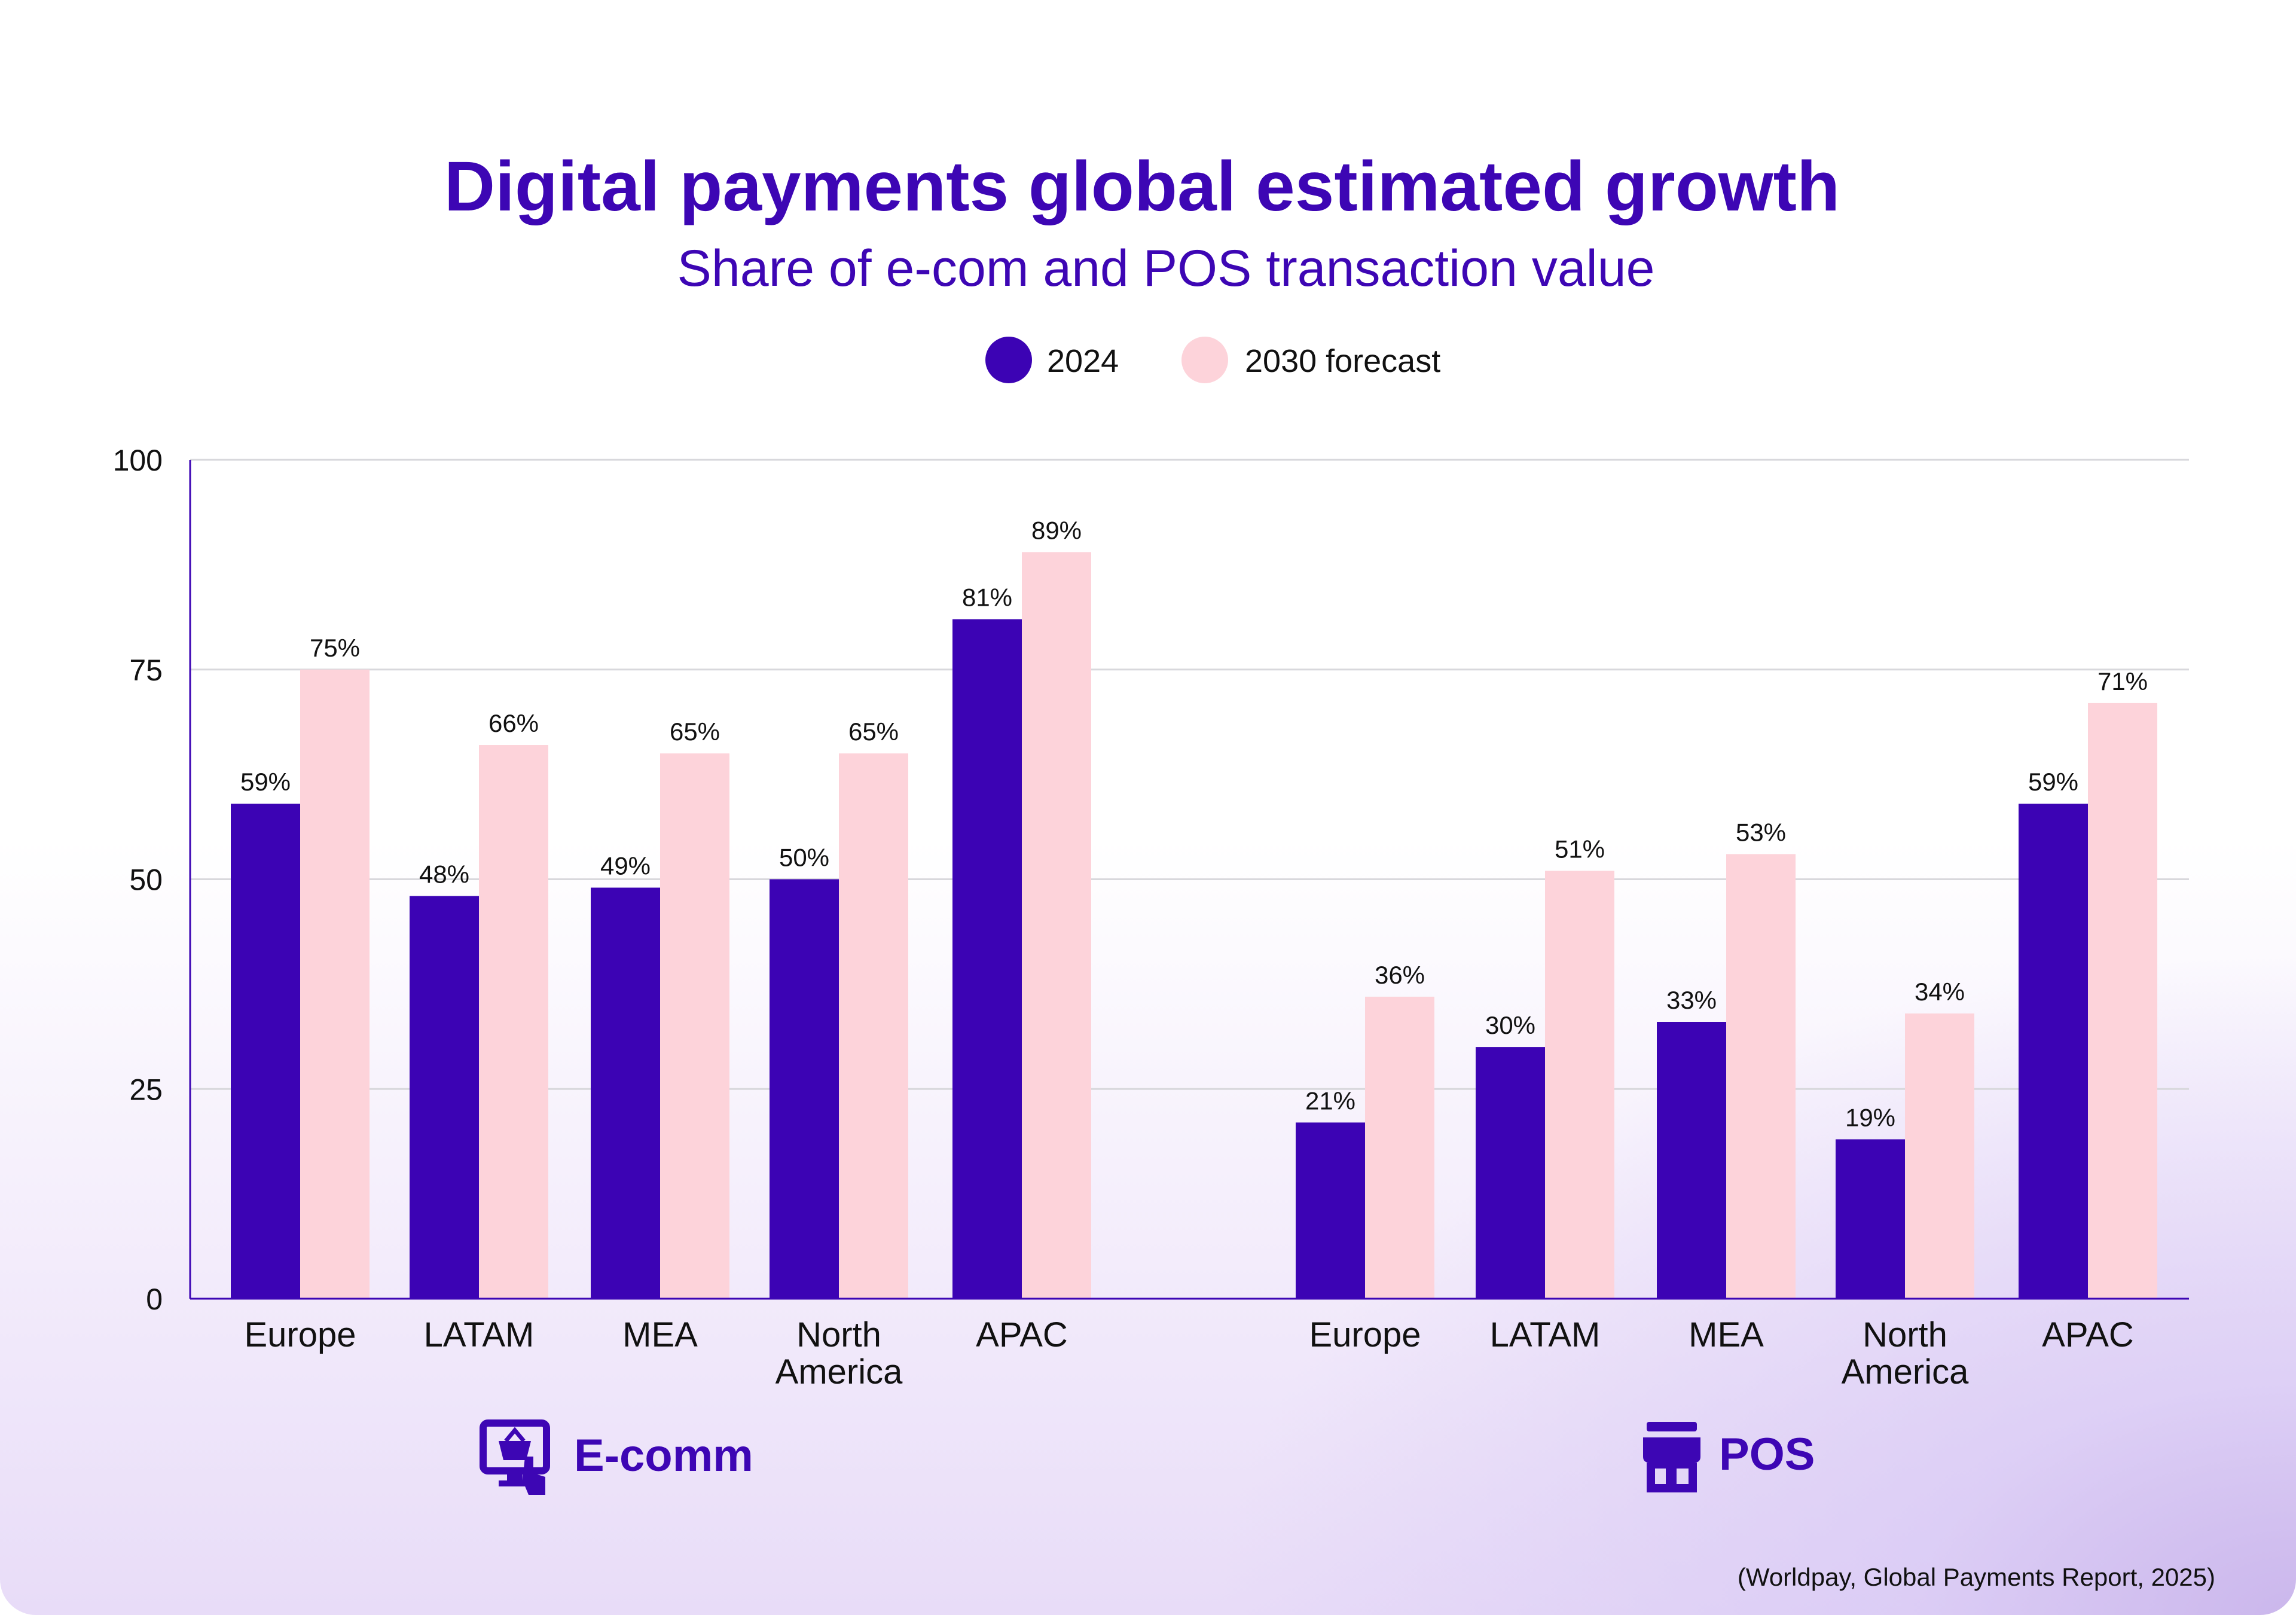  I want to click on data-label: 89%, so click(1056, 530).